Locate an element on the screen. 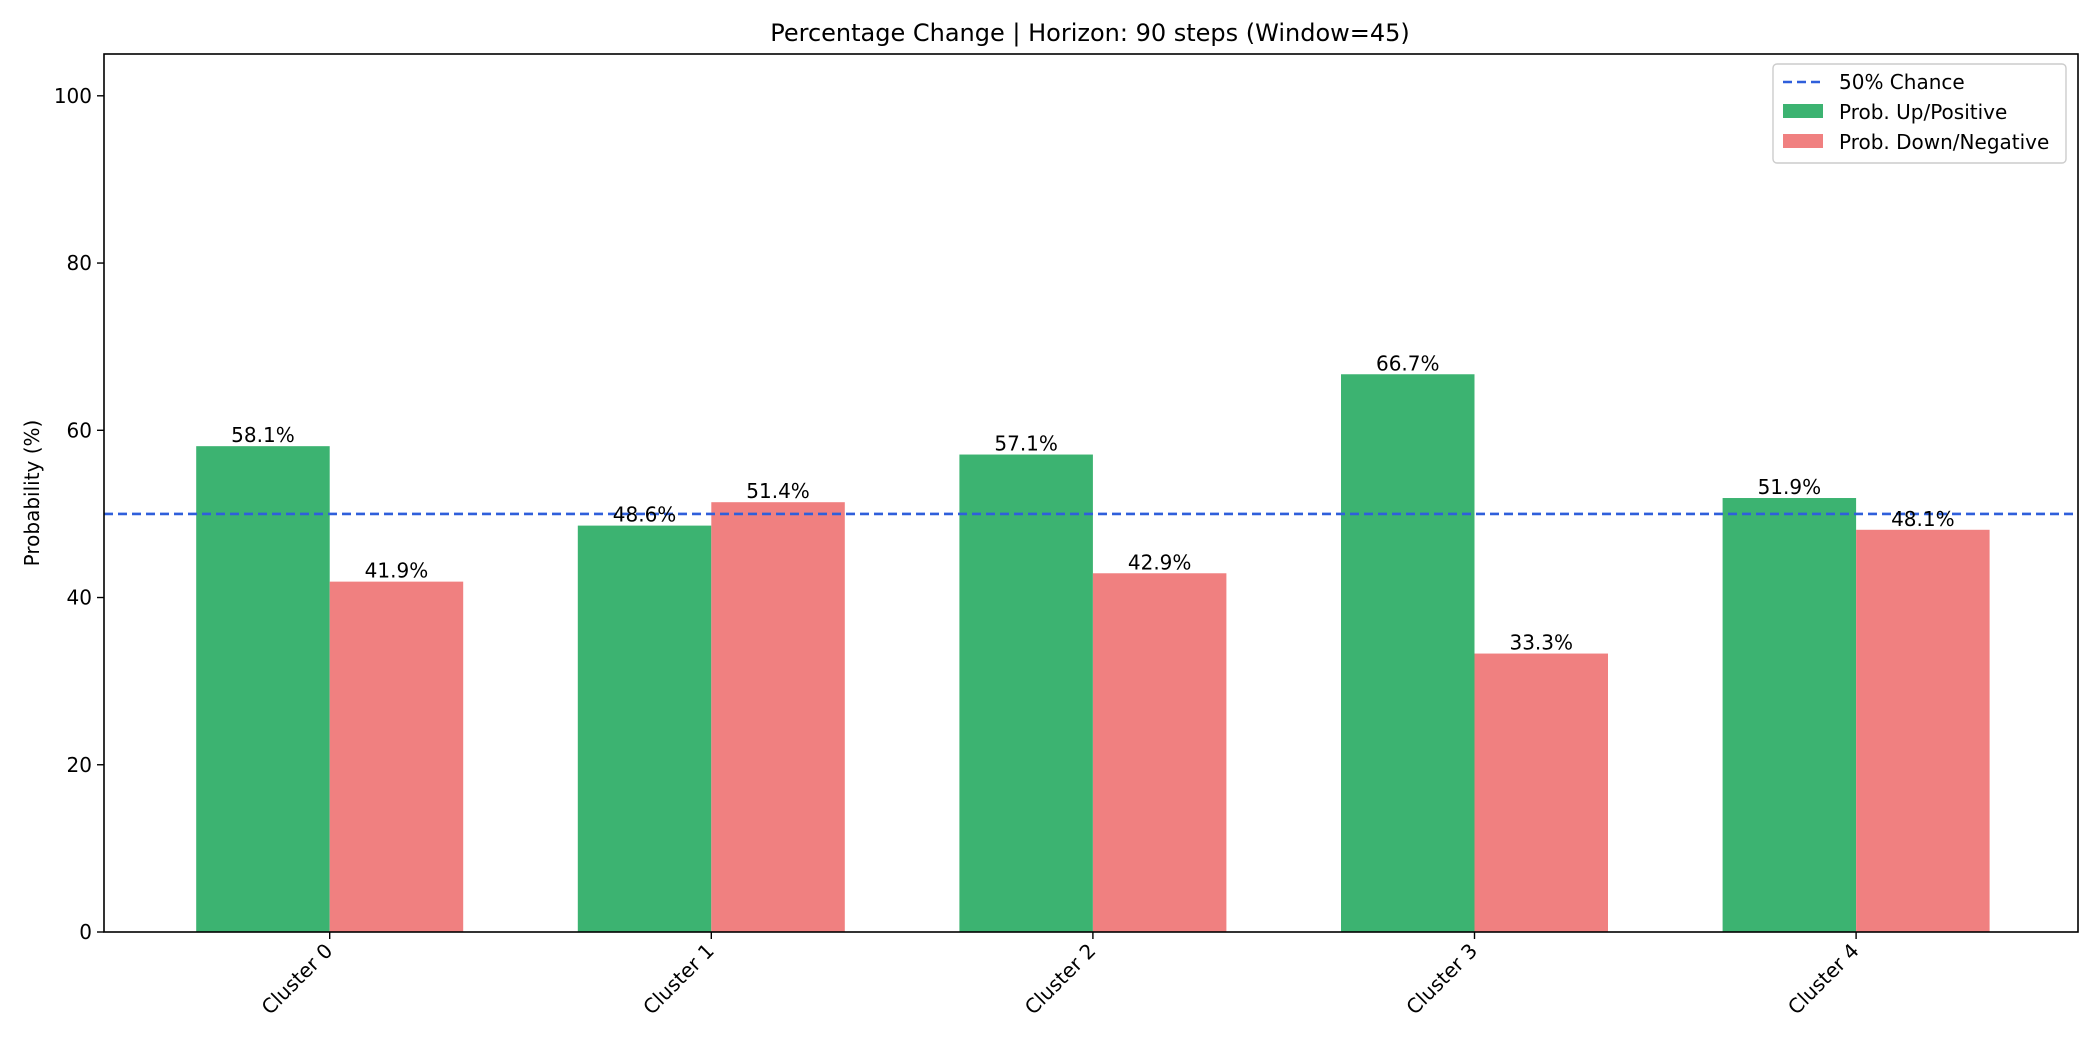 The width and height of the screenshot is (2100, 1055). x-tick-label-0: Cluster 0 is located at coordinates (297, 979).